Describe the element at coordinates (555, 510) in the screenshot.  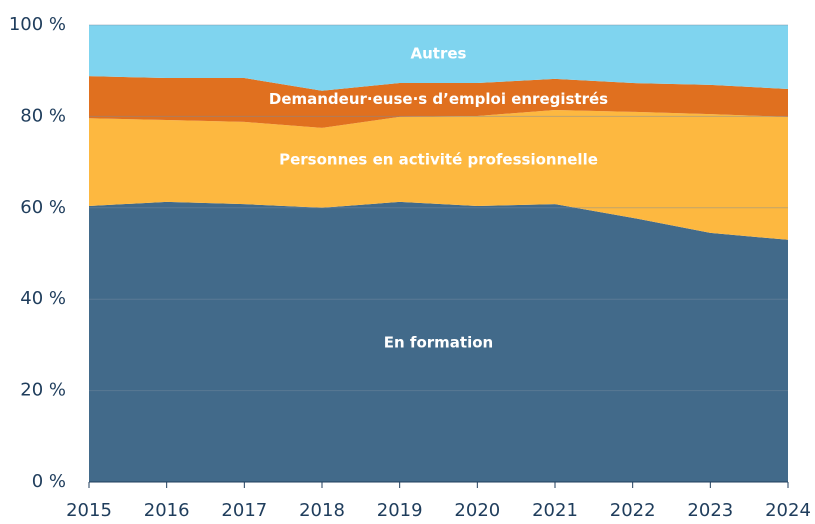
I see `x-tick-label: 2021` at that location.